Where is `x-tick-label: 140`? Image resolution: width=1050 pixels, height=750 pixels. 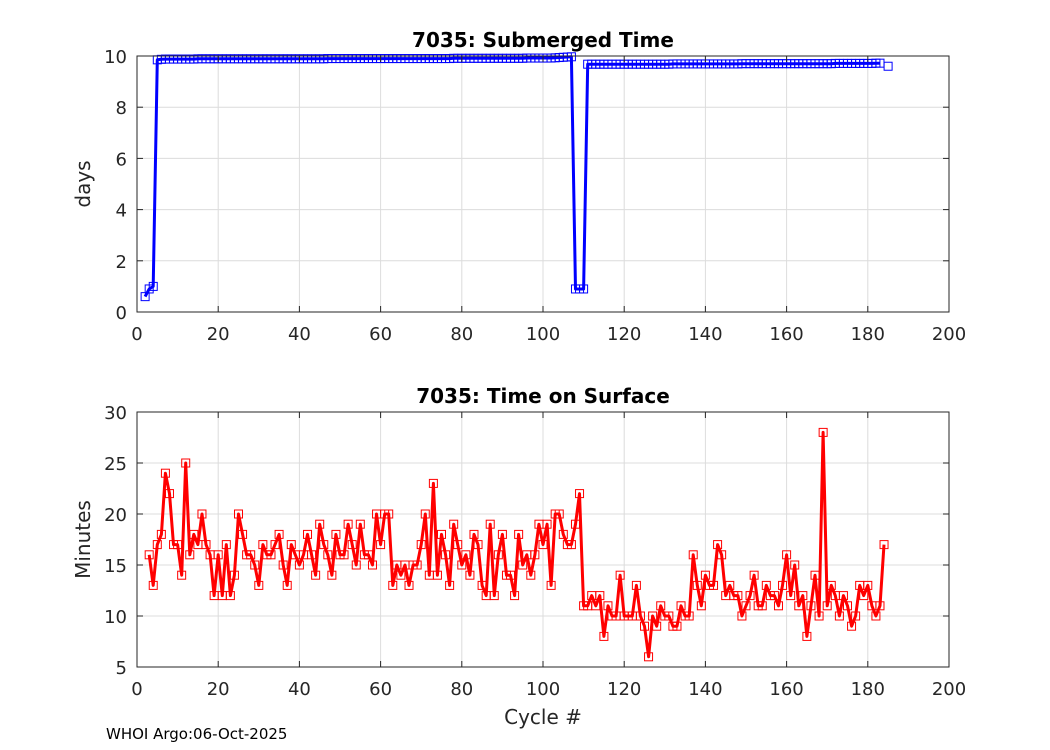 x-tick-label: 140 is located at coordinates (705, 689).